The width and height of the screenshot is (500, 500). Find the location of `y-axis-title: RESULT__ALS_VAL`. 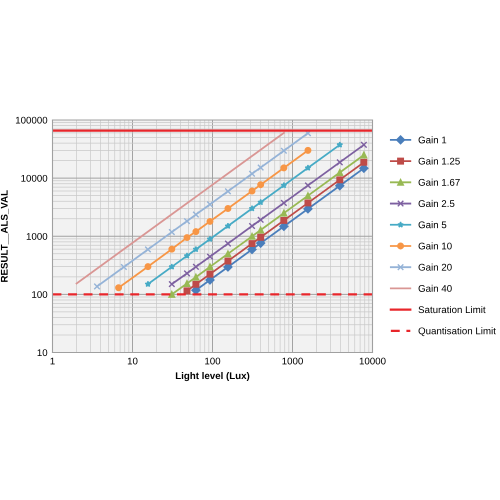

y-axis-title: RESULT__ALS_VAL is located at coordinates (4, 236).